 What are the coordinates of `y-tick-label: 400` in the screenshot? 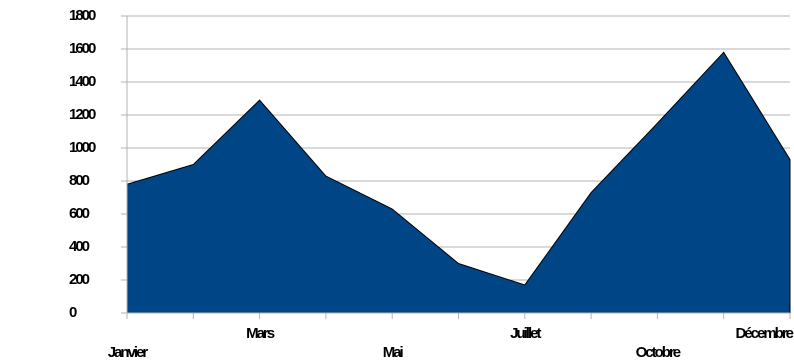 It's located at (79, 246).